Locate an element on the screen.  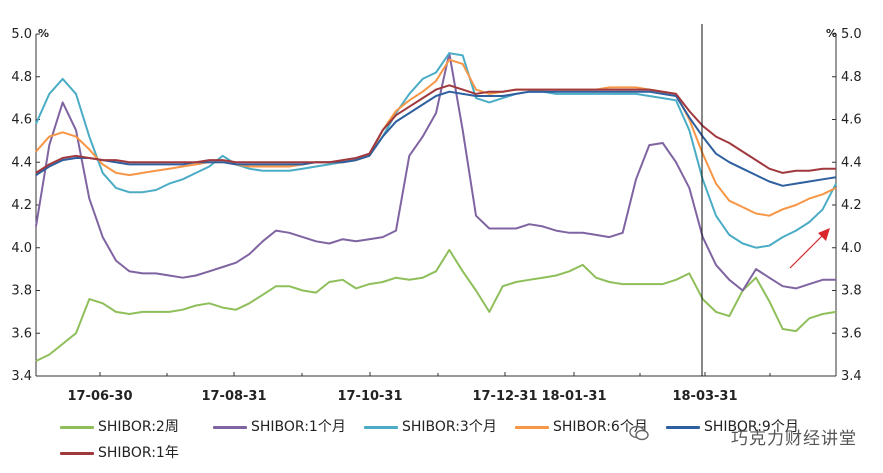
y-tick-label-left: 5.0 is located at coordinates (21, 34).